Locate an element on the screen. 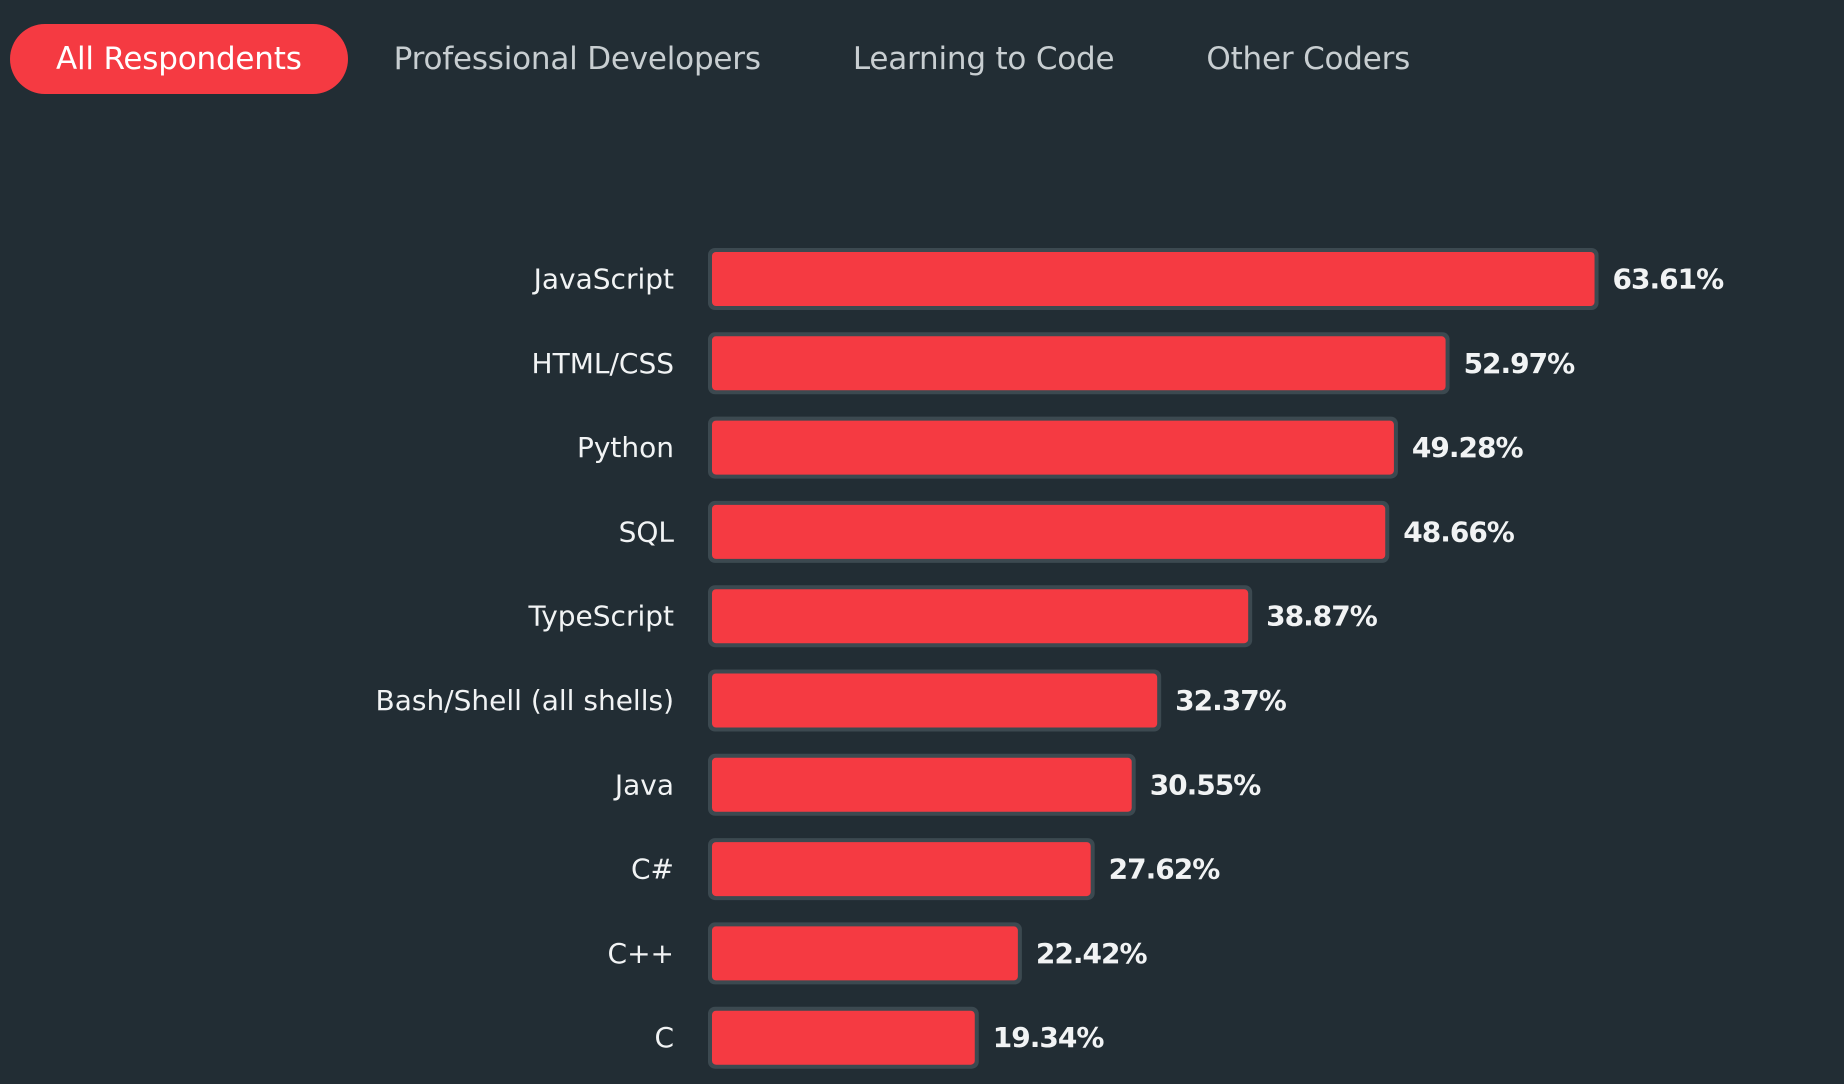 The height and width of the screenshot is (1084, 1844). tab-learning-to-code: Learning to Code is located at coordinates (983, 59).